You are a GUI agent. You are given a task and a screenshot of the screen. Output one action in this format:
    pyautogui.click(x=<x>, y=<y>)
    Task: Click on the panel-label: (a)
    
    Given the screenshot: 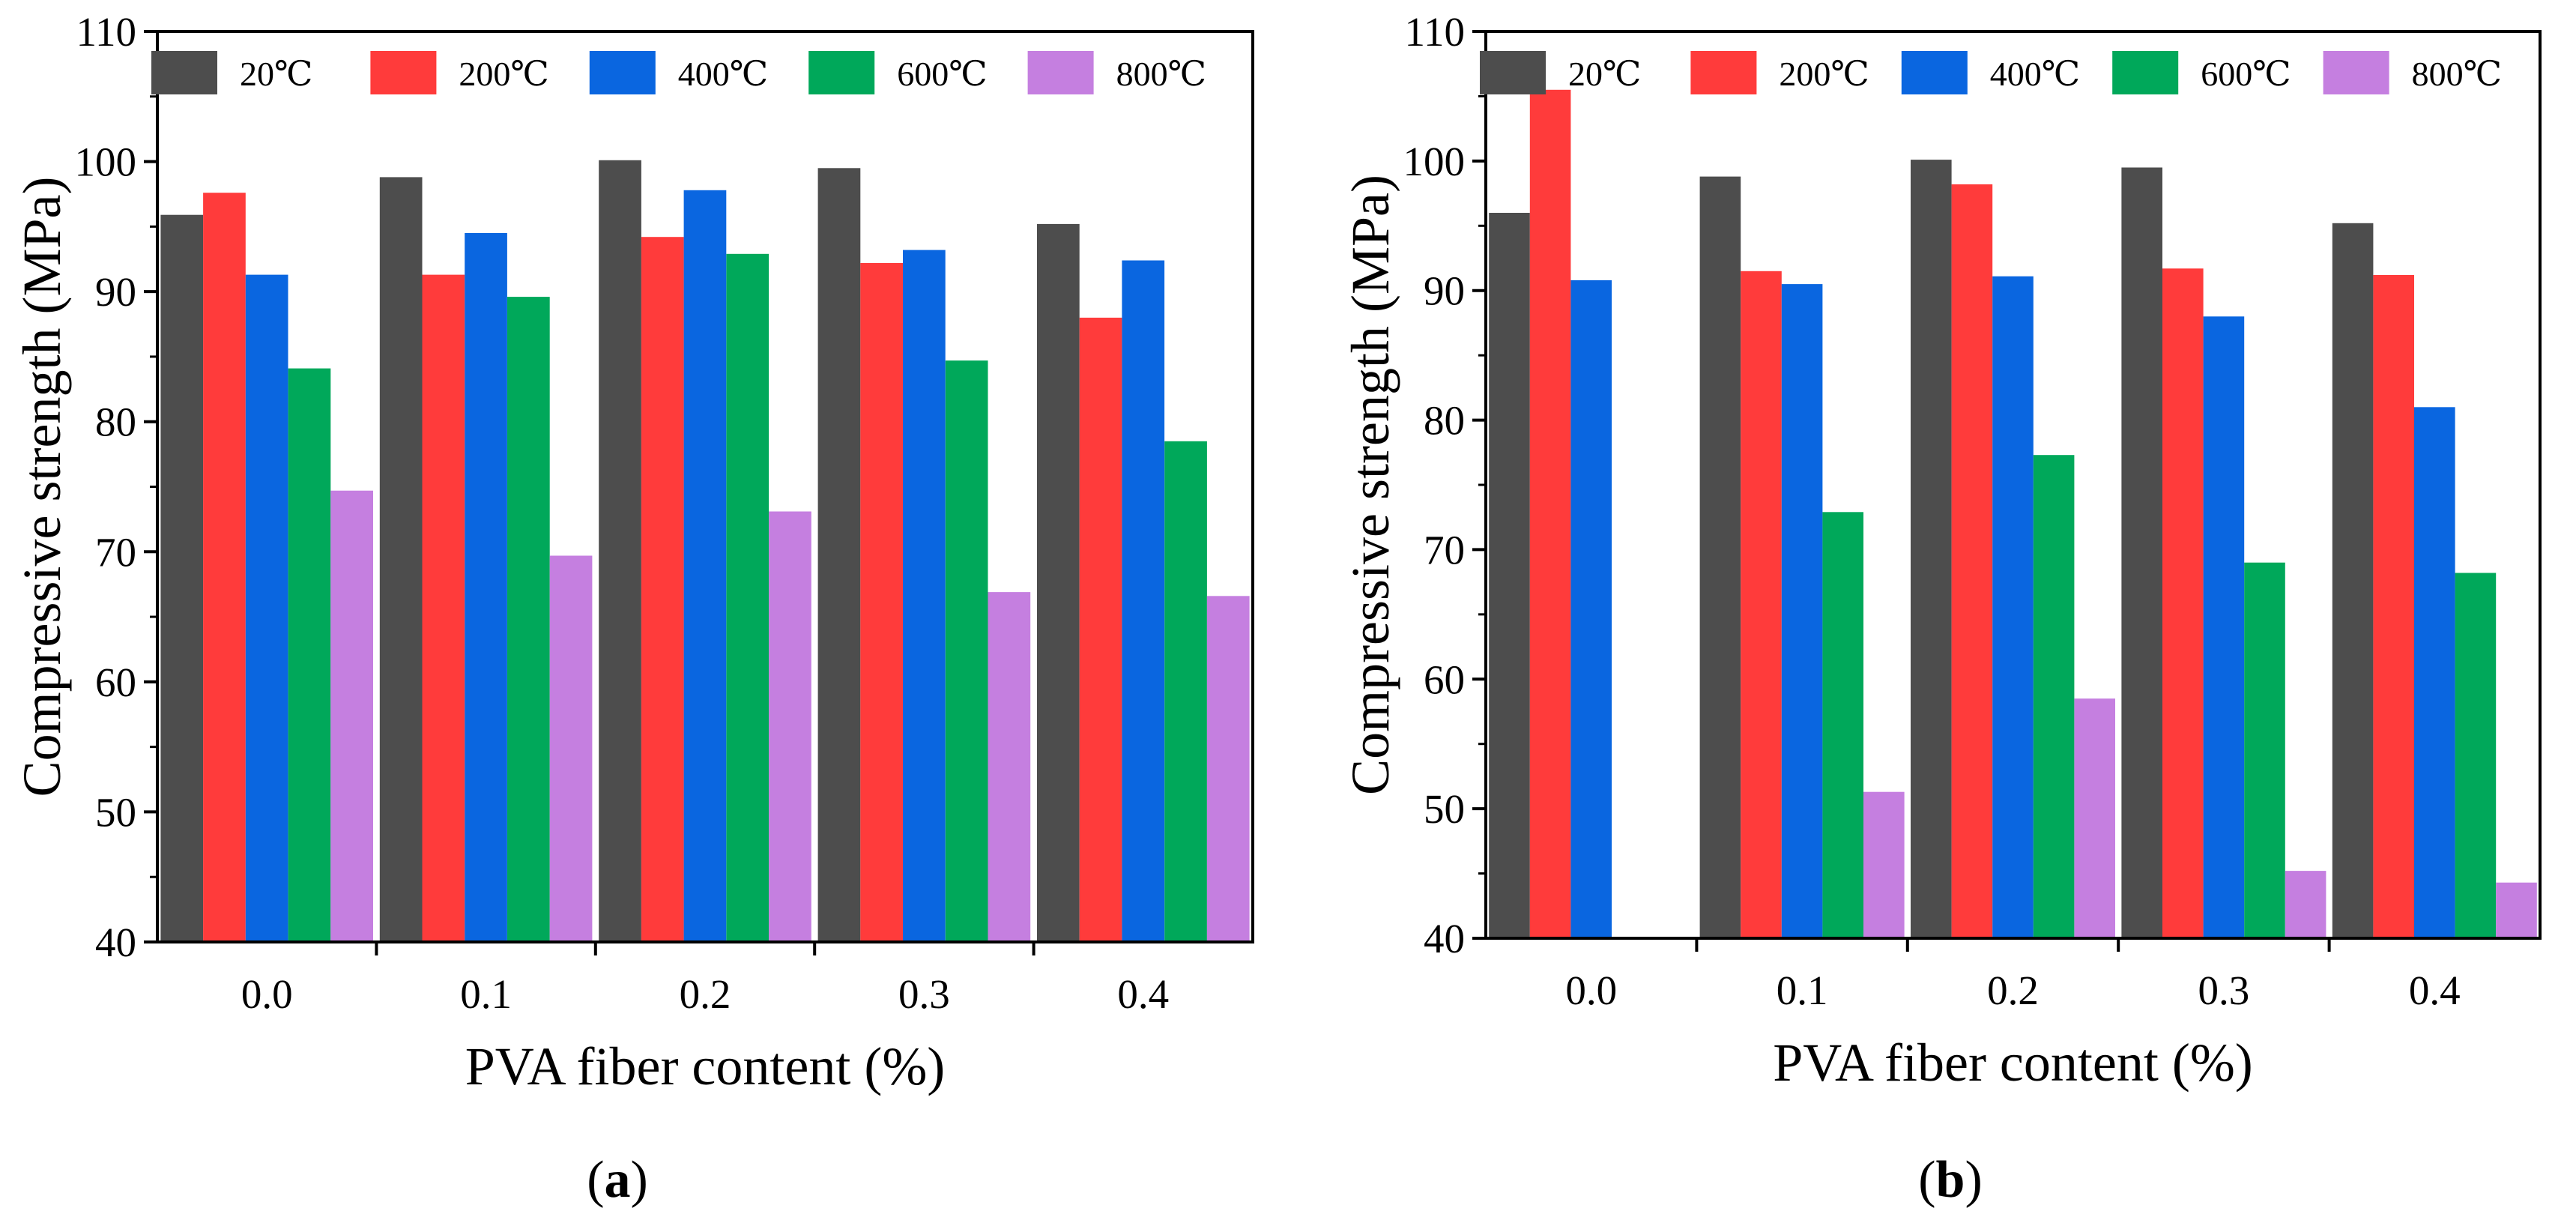 What is the action you would take?
    pyautogui.click(x=617, y=1180)
    